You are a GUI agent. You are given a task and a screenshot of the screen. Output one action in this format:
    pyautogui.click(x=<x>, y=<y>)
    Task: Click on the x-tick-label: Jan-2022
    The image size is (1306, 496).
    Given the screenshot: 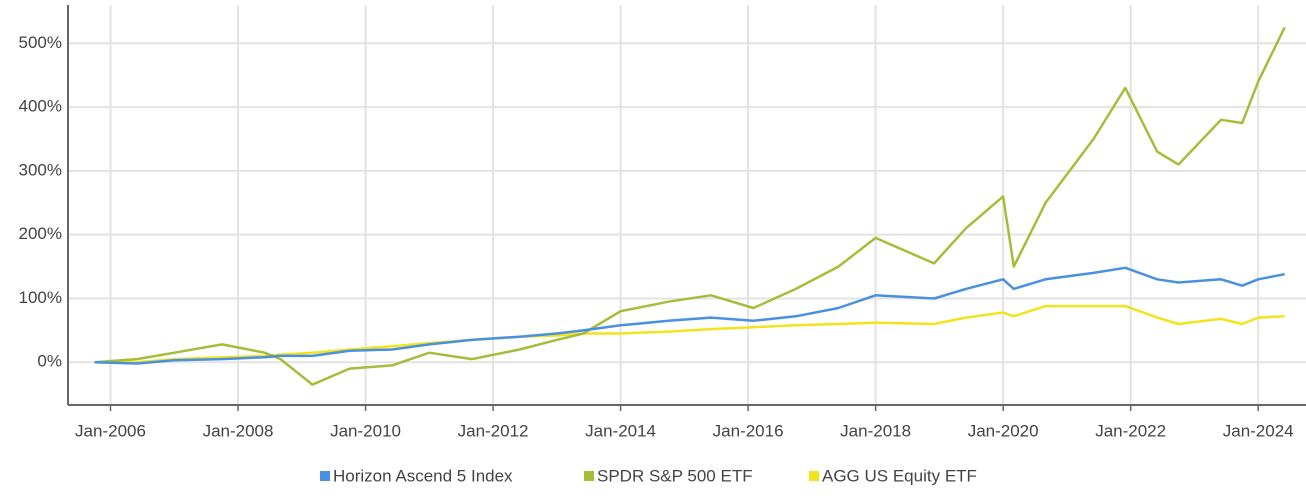 What is the action you would take?
    pyautogui.click(x=1130, y=430)
    